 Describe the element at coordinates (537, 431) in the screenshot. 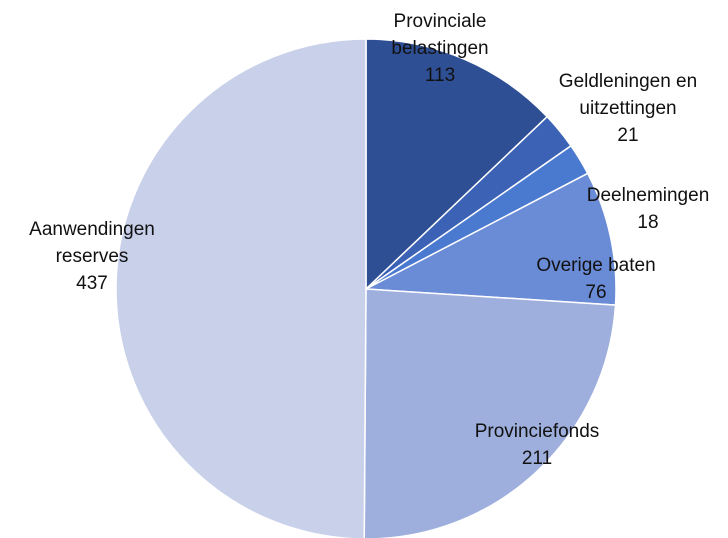

I see `category-name: Provinciefonds` at that location.